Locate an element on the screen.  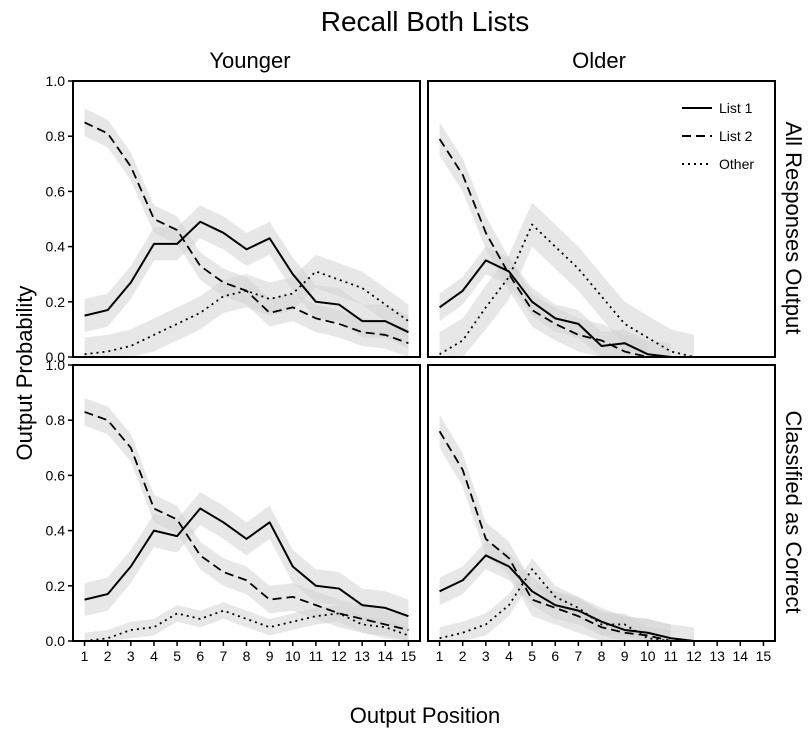
column-label-younger: Younger is located at coordinates (249, 60).